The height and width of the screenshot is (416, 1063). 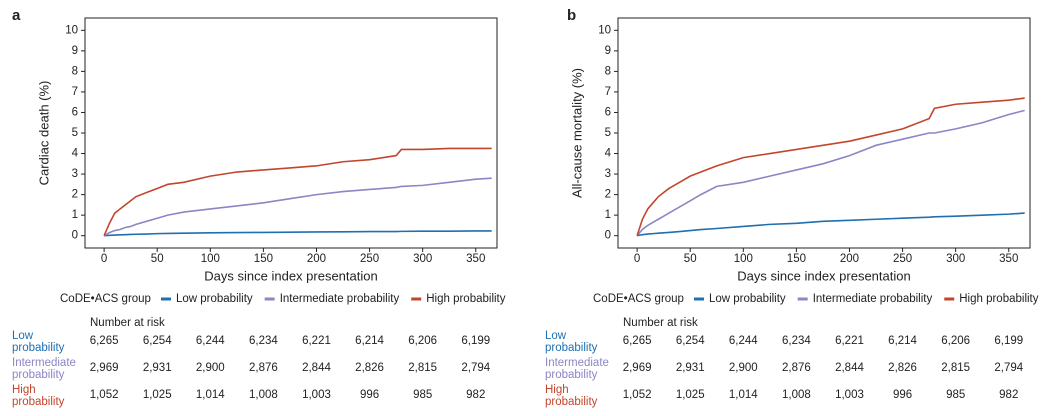 What do you see at coordinates (902, 341) in the screenshot?
I see `risk-count: 6,214` at bounding box center [902, 341].